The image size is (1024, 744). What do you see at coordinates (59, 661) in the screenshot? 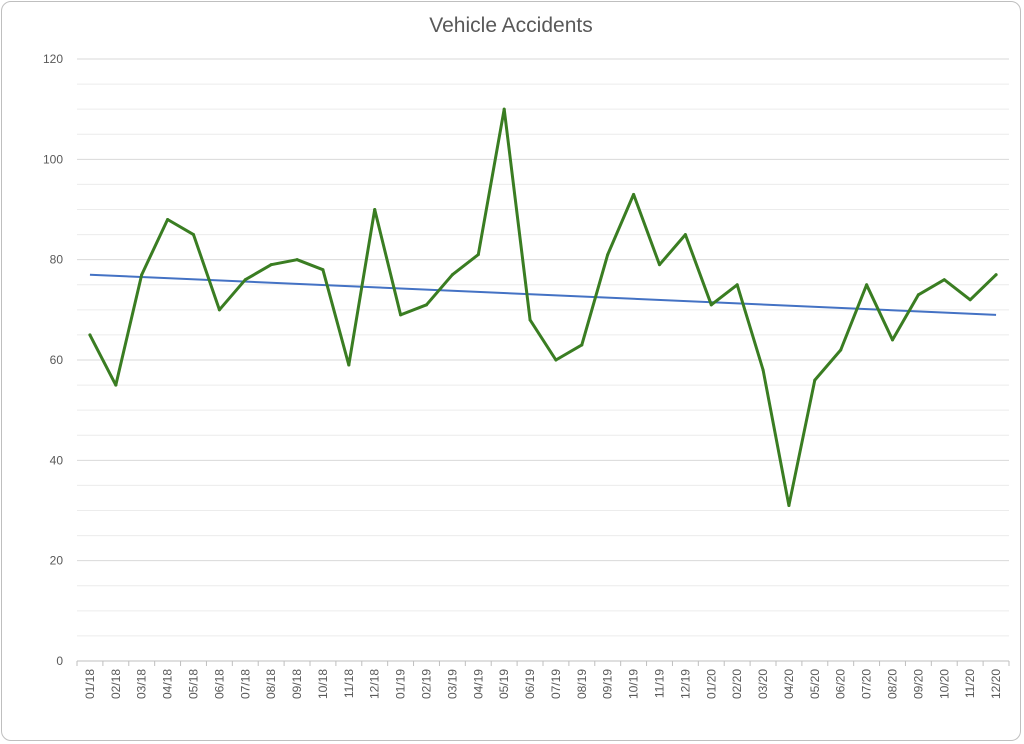
I see `y-tick-label: 0` at bounding box center [59, 661].